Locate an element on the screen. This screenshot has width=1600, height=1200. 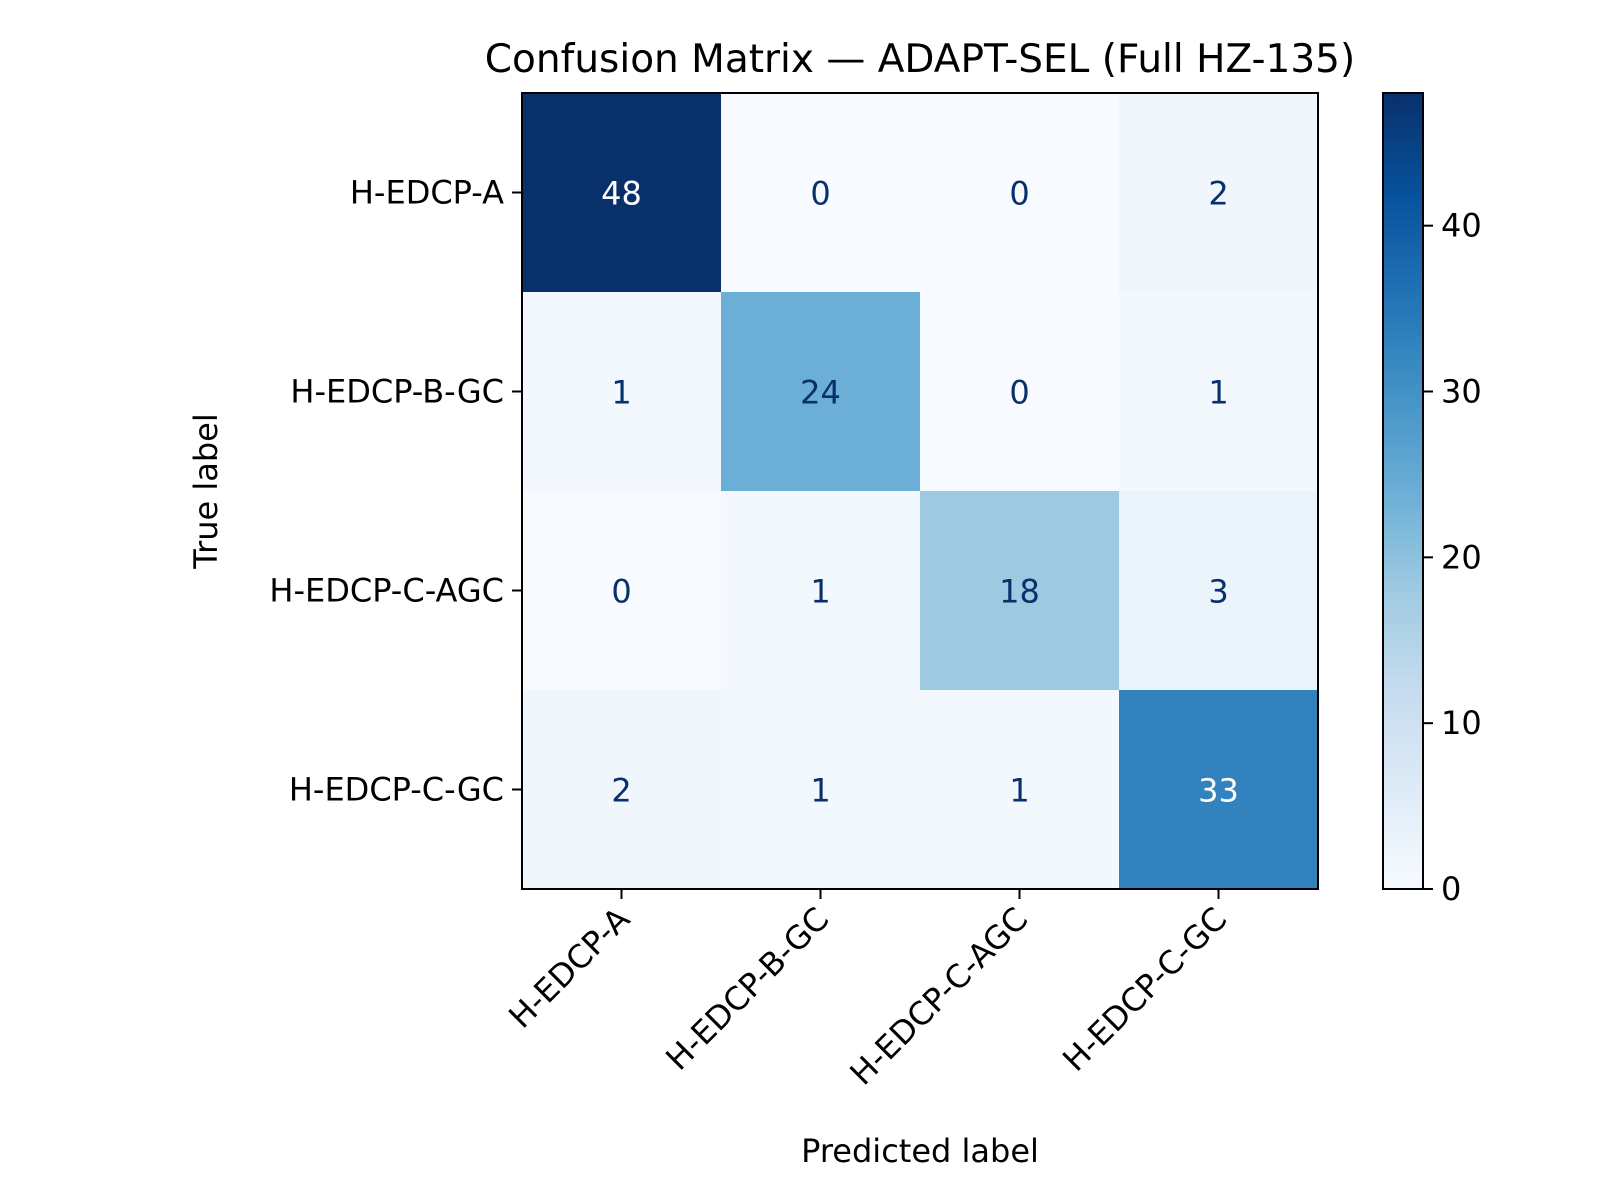
cell-value-label: 18 is located at coordinates (1019, 592).